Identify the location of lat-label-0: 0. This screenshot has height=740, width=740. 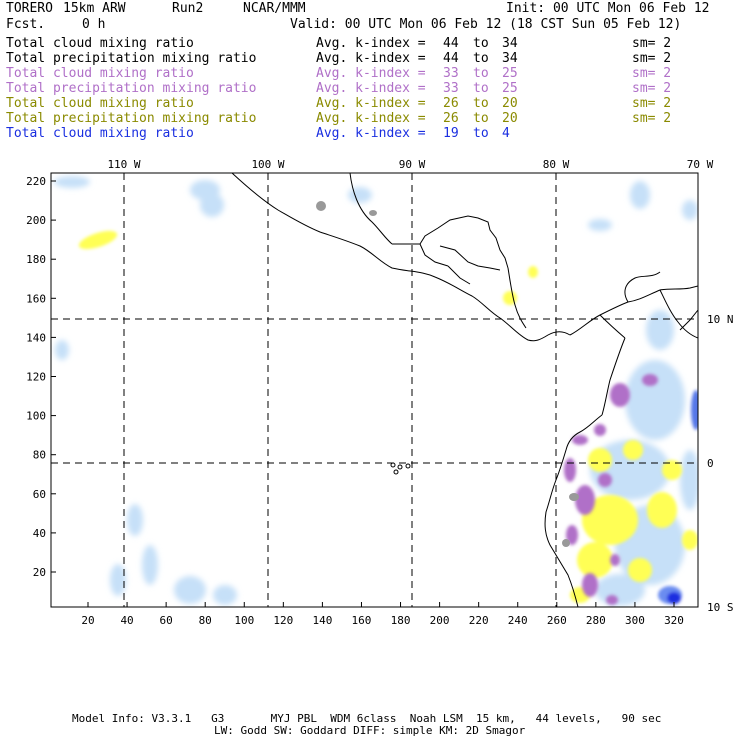
(710, 463).